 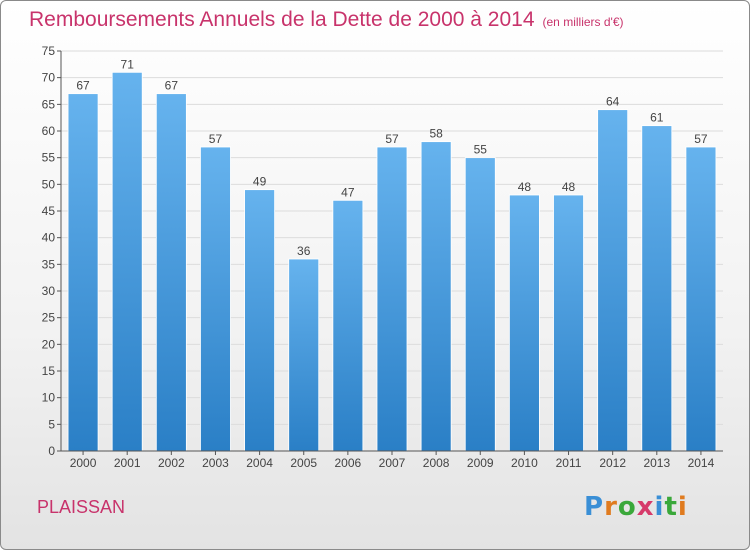 What do you see at coordinates (611, 507) in the screenshot?
I see `logo-letter: r` at bounding box center [611, 507].